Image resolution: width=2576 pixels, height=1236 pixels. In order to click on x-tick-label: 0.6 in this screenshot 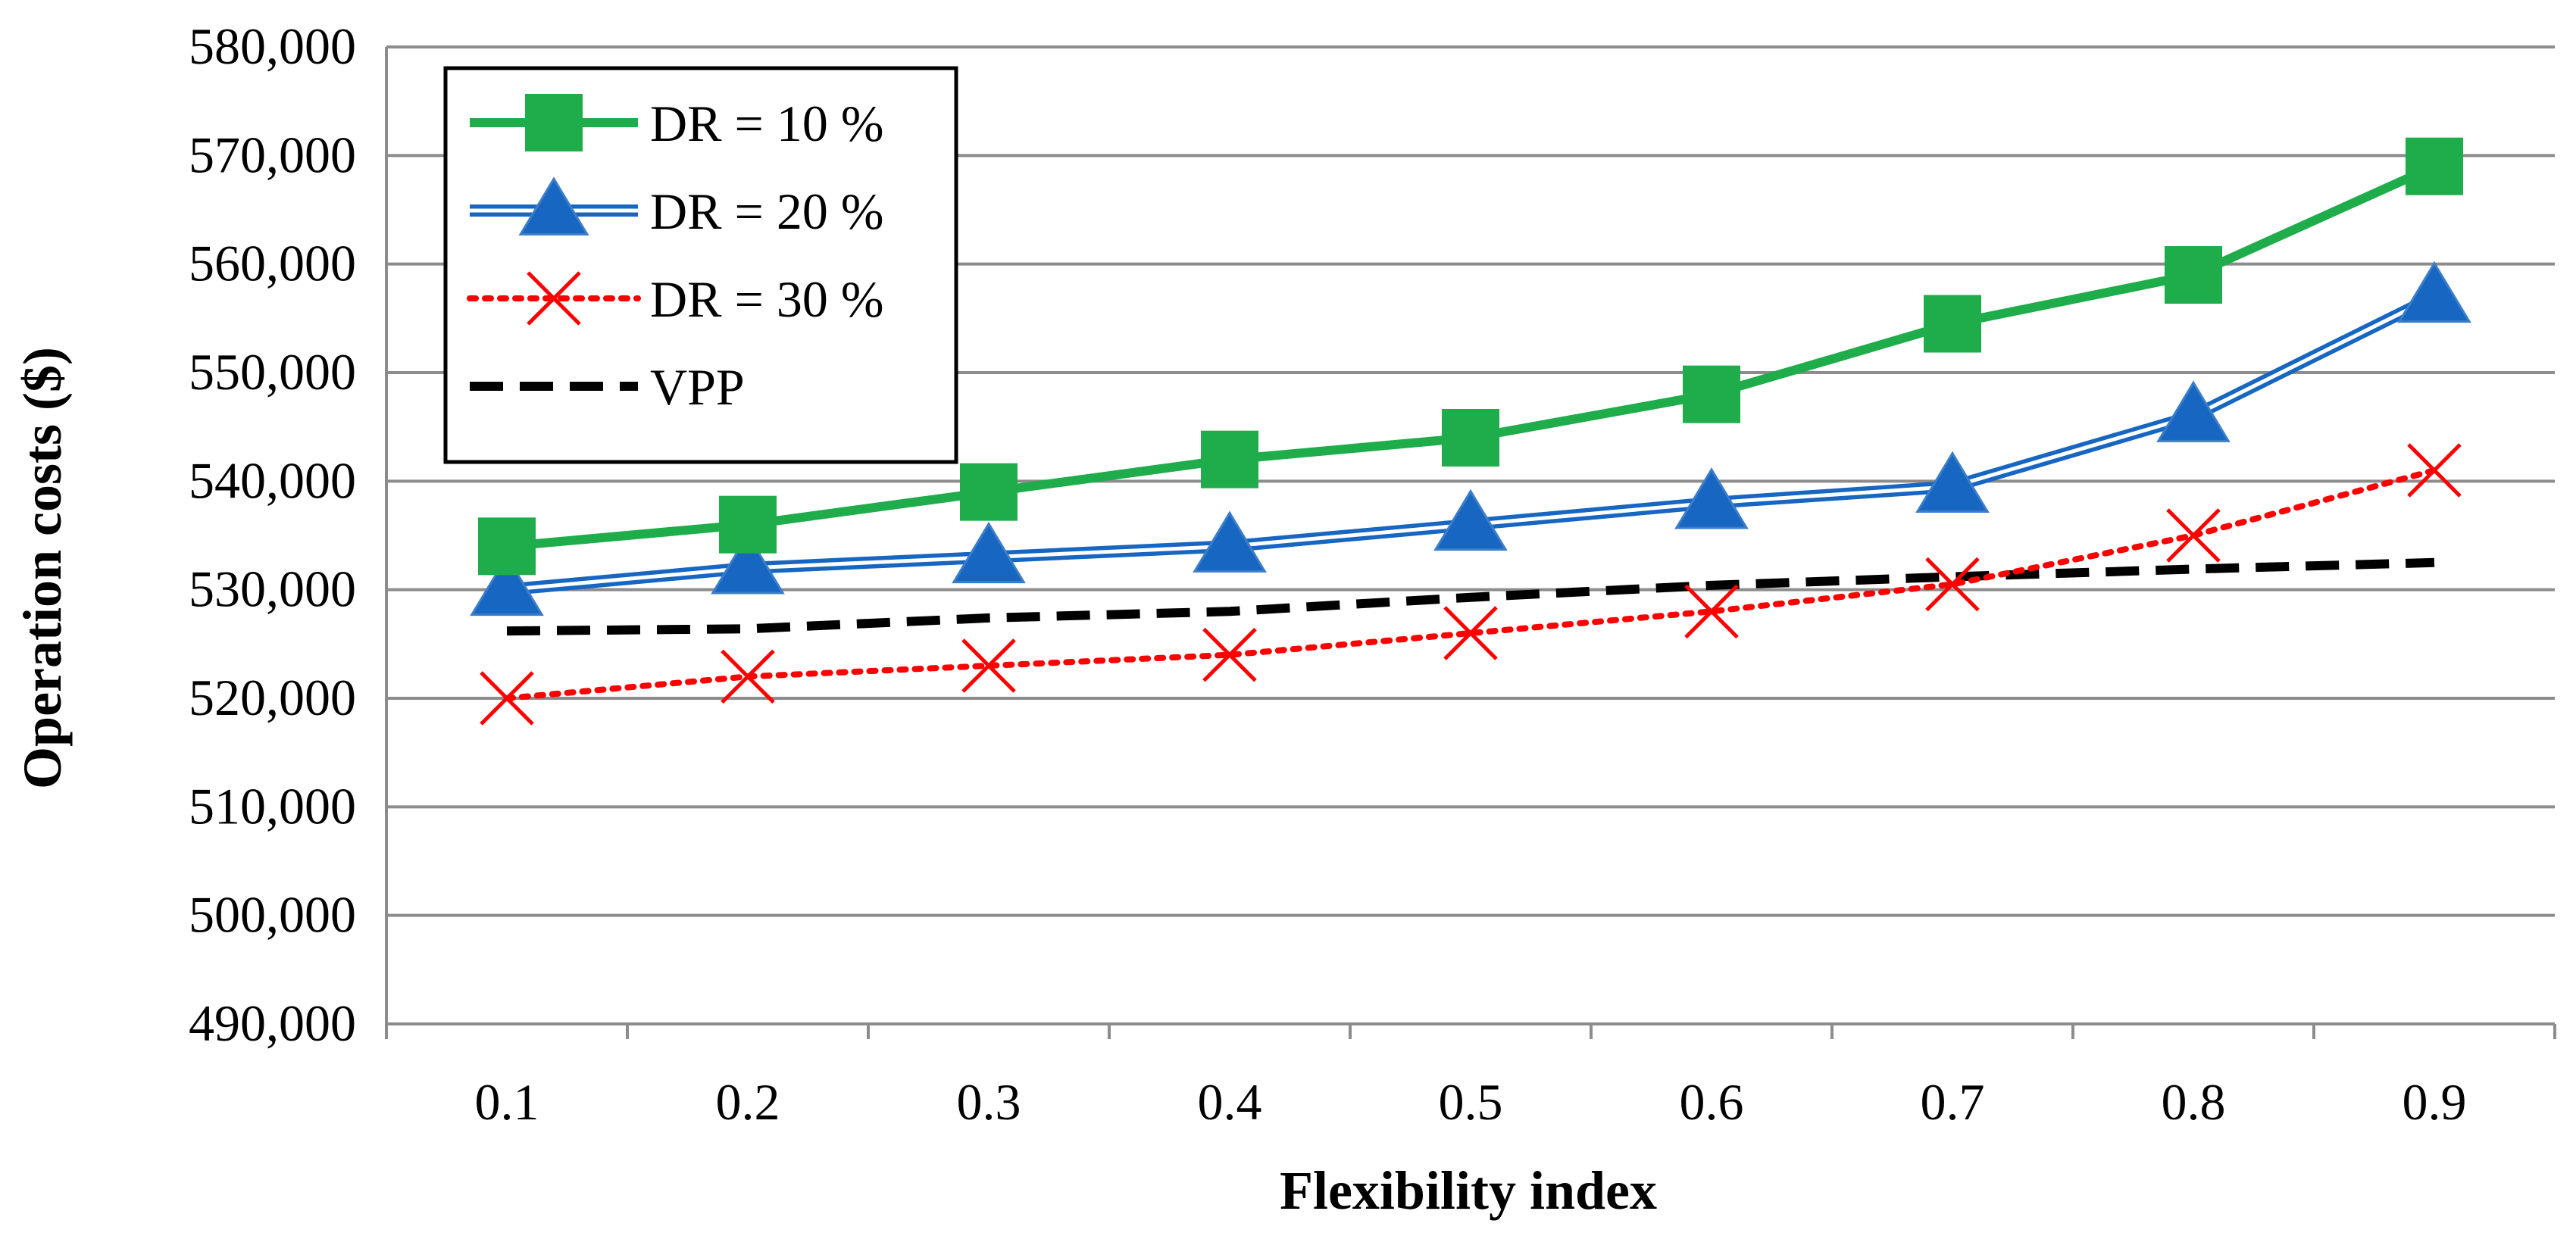, I will do `click(1712, 1102)`.